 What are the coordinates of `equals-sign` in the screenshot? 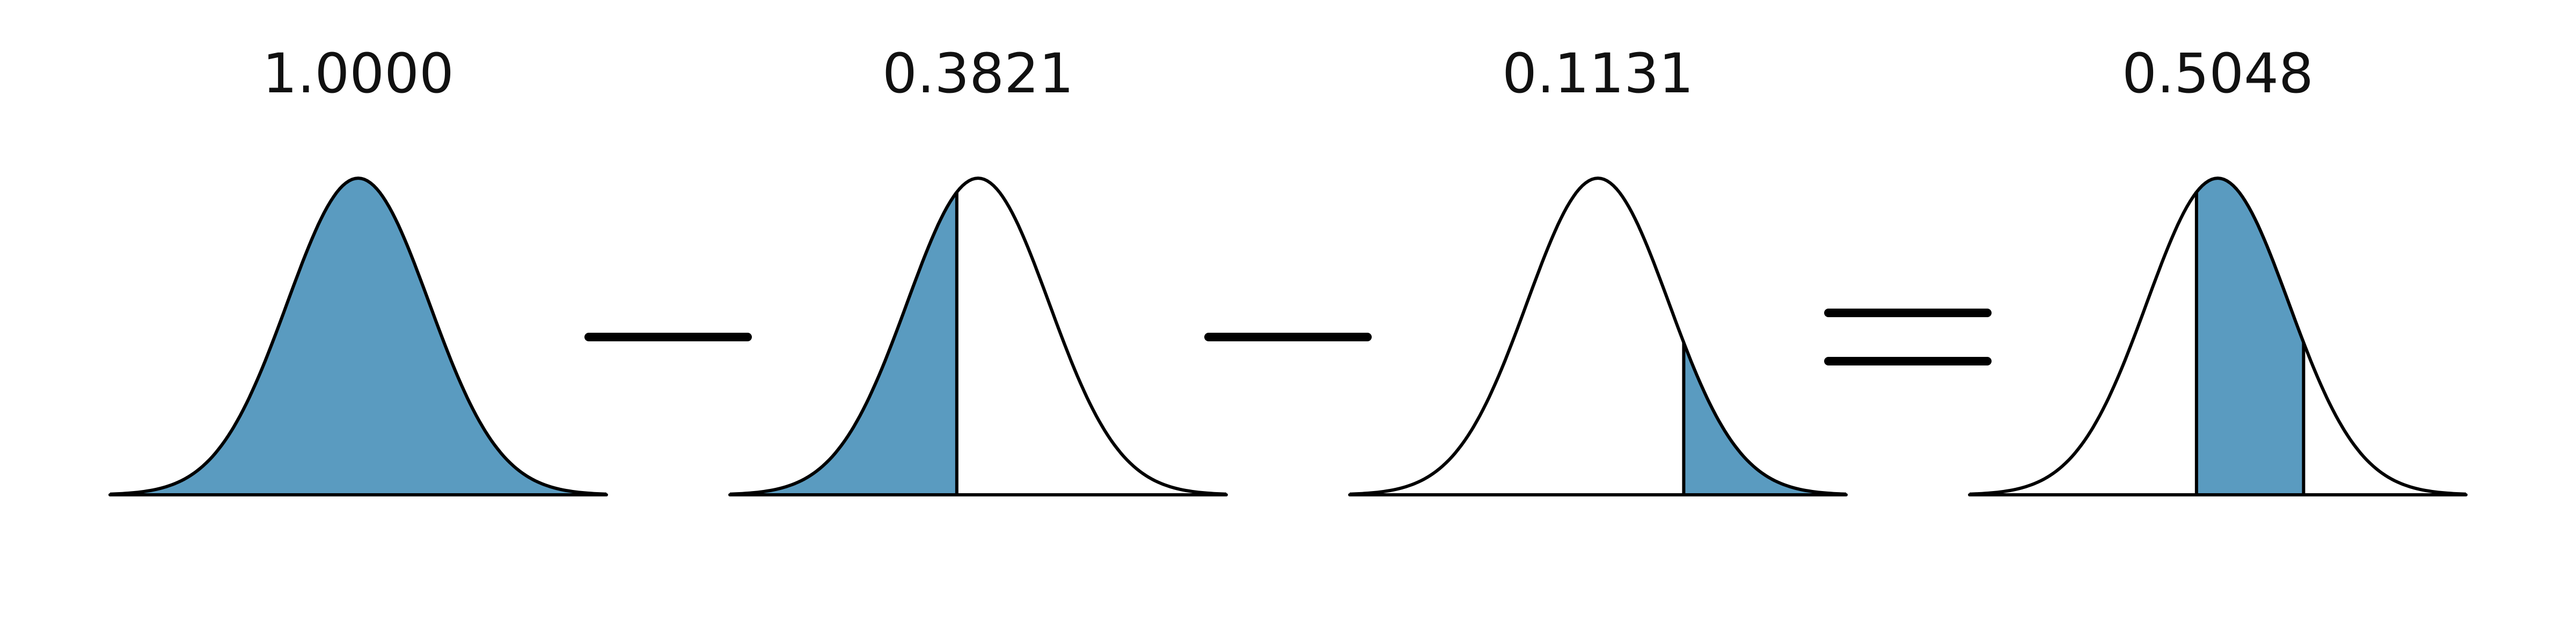 It's located at (1908, 337).